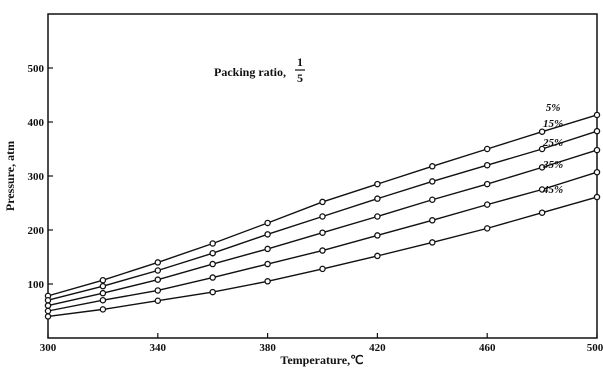 Image resolution: width=603 pixels, height=368 pixels. Describe the element at coordinates (377, 348) in the screenshot. I see `x-tick-label: 420` at that location.